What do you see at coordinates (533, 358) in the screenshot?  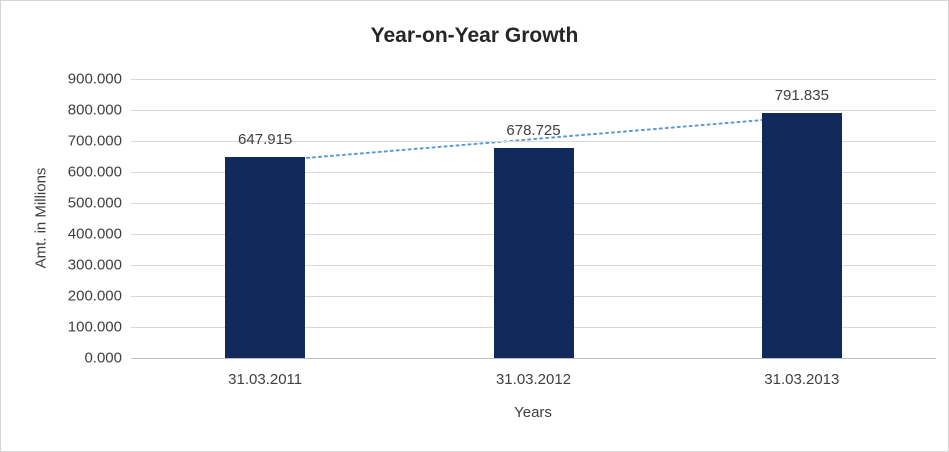 I see `x-axis-line` at bounding box center [533, 358].